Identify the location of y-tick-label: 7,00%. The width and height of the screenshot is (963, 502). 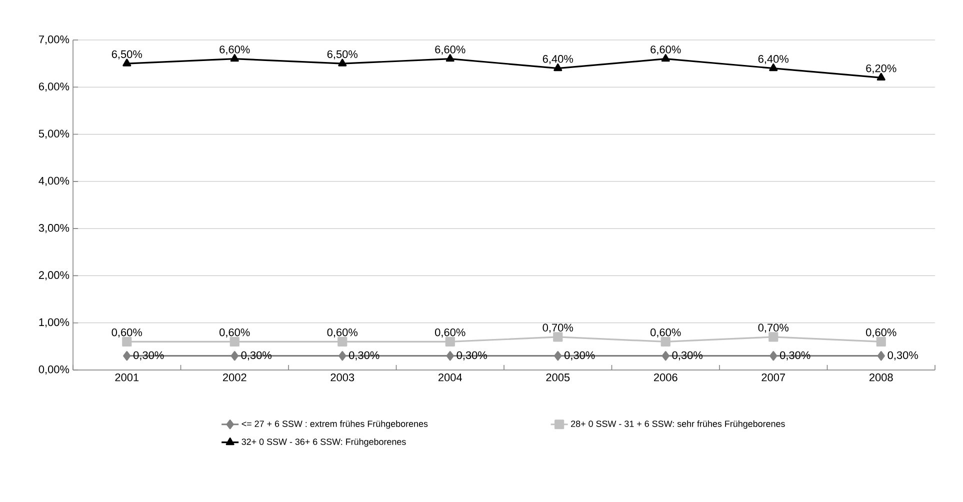
(54, 40).